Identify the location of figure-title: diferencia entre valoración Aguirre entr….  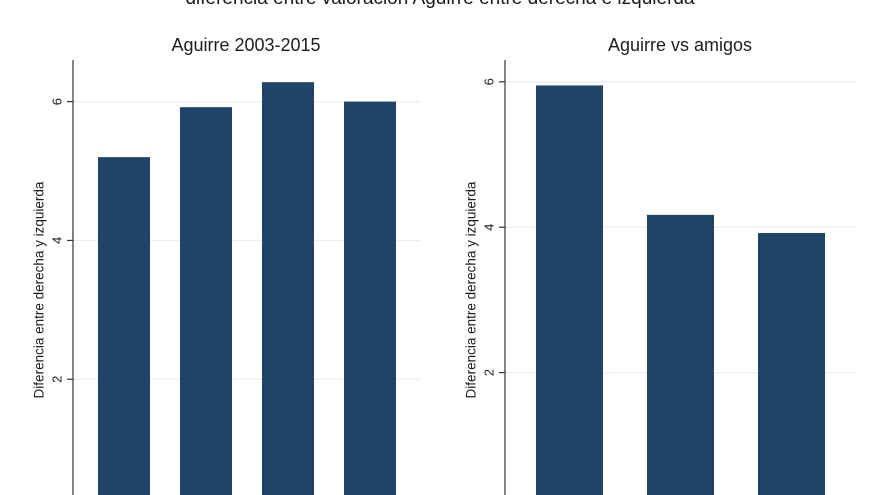
(440, 5).